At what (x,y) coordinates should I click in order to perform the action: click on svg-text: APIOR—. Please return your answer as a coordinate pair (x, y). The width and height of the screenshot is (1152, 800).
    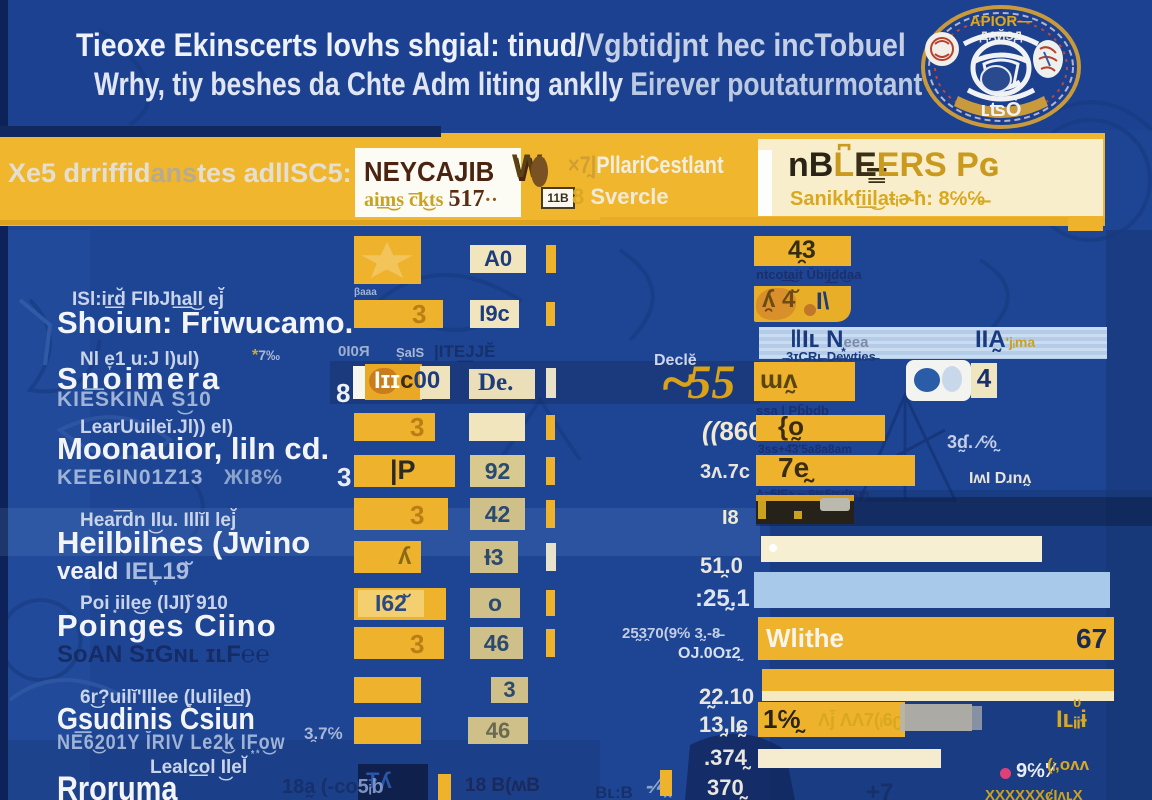
    Looking at the image, I should click on (1001, 21).